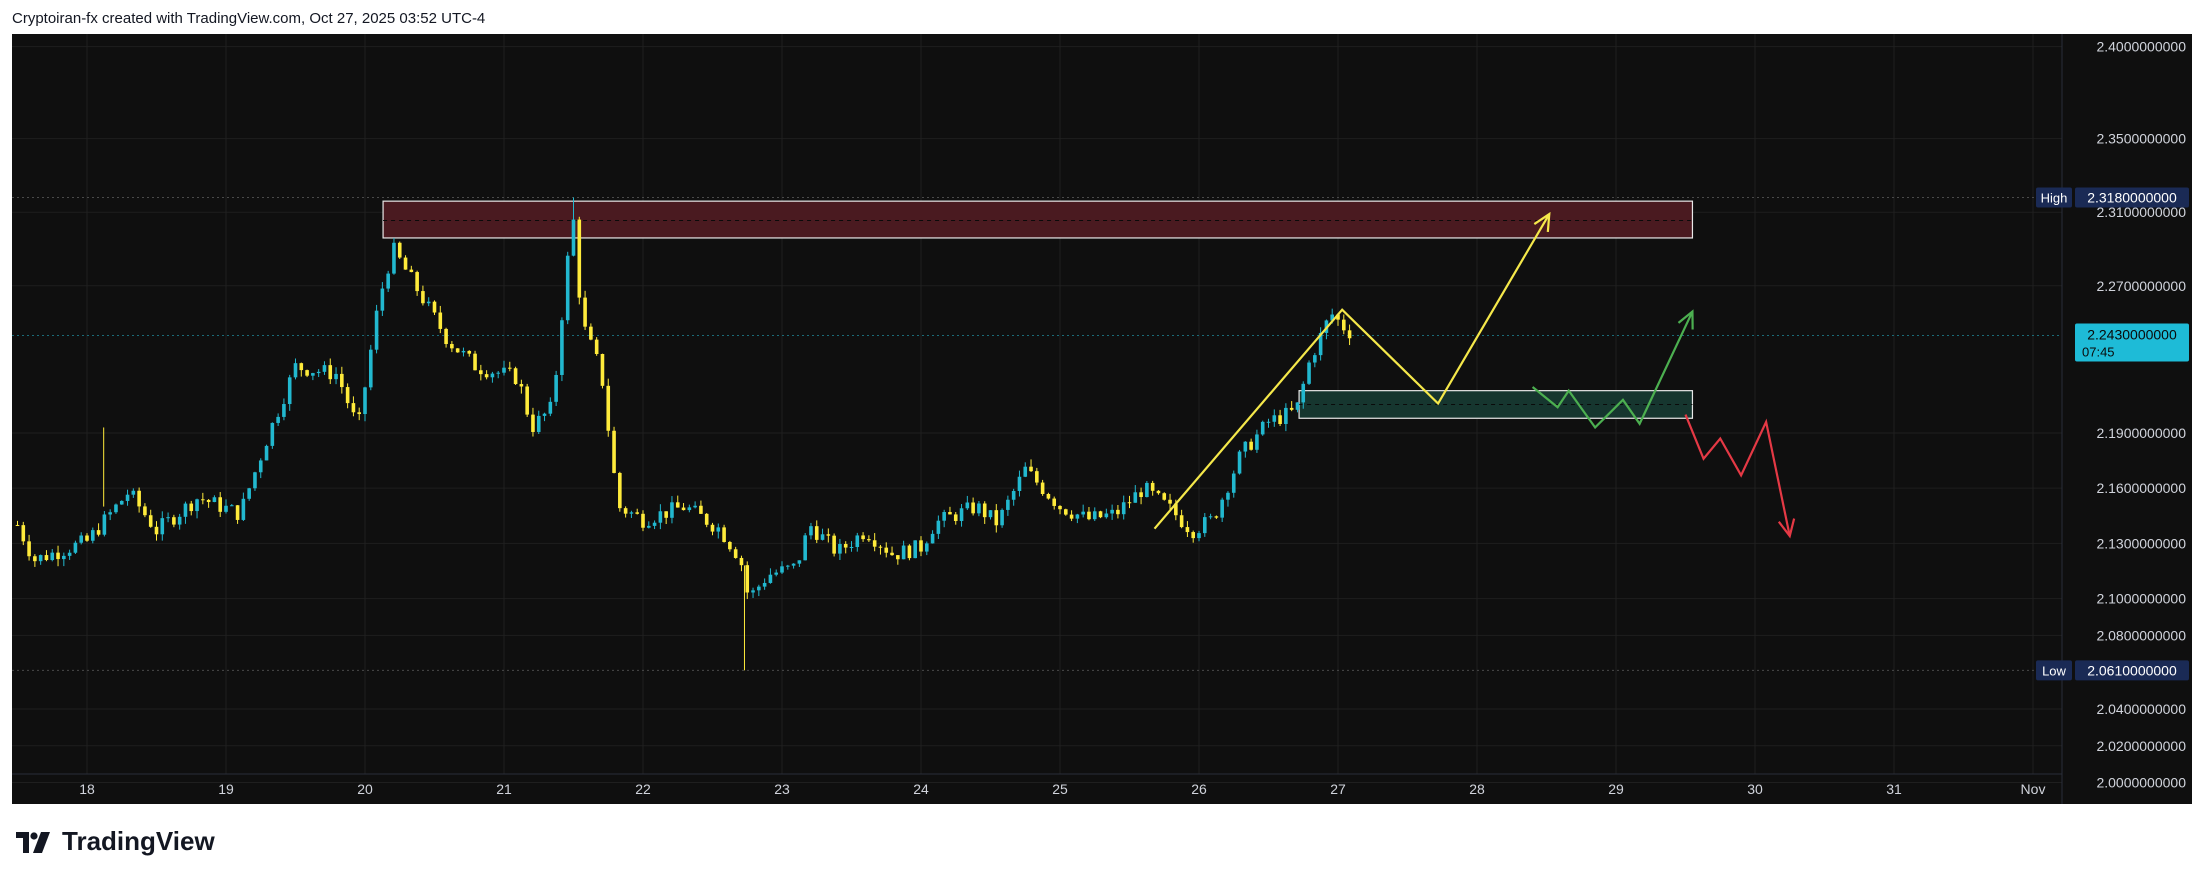  What do you see at coordinates (1616, 789) in the screenshot?
I see `x-tick-label: 29` at bounding box center [1616, 789].